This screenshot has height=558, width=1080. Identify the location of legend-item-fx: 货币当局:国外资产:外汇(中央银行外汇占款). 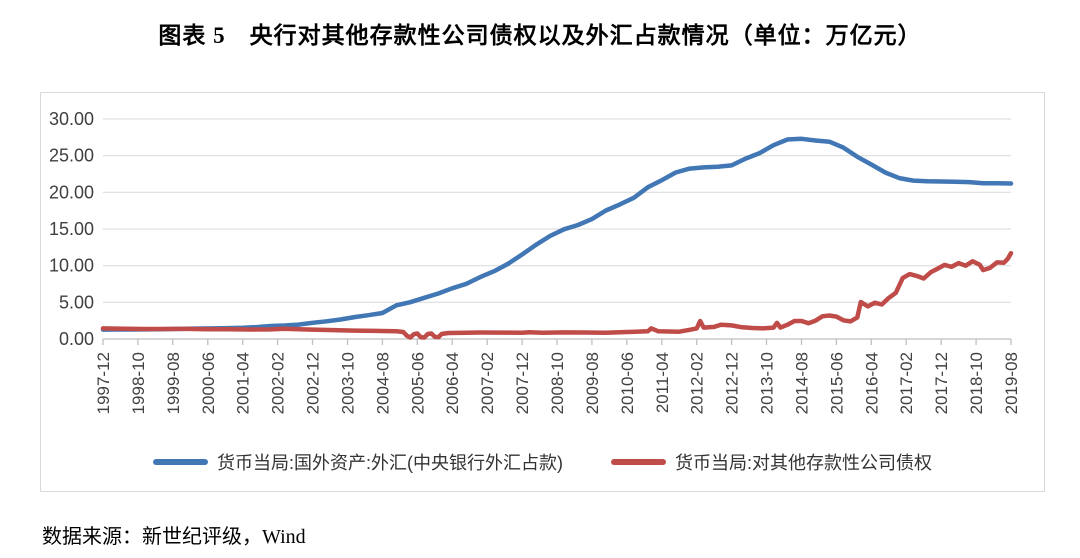
(358, 462).